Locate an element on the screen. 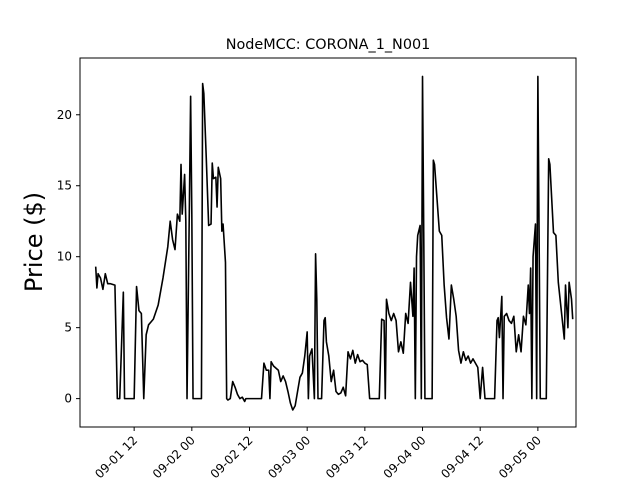 The image size is (640, 480). y-tick-label: 15 is located at coordinates (64, 186).